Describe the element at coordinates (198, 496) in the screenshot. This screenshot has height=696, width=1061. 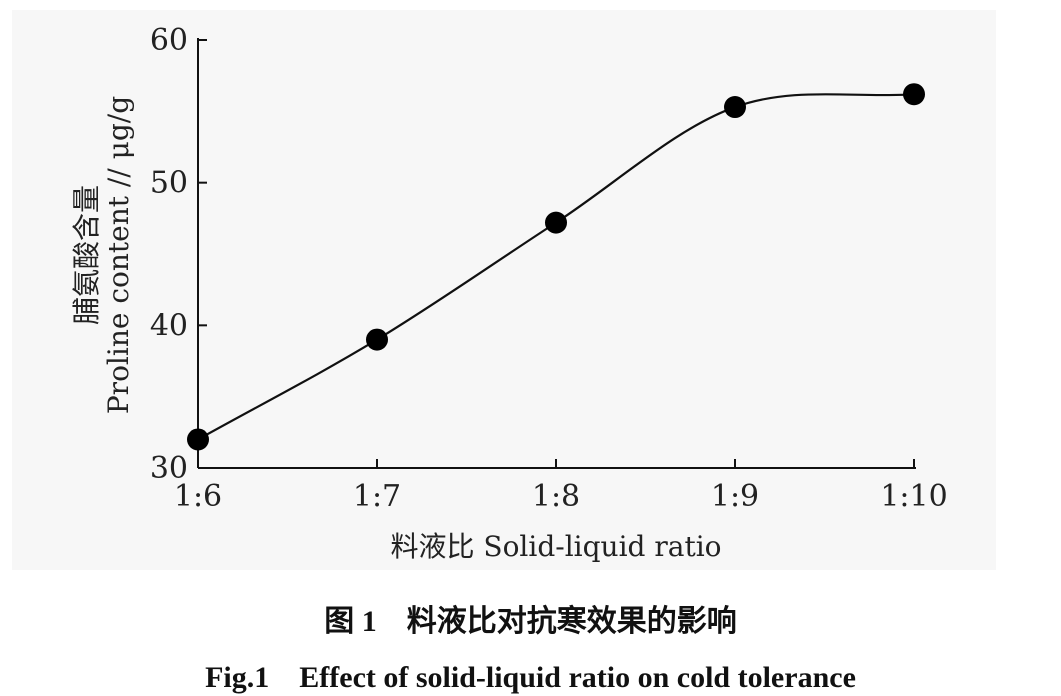
I see `x-tick-label: 1:6` at that location.